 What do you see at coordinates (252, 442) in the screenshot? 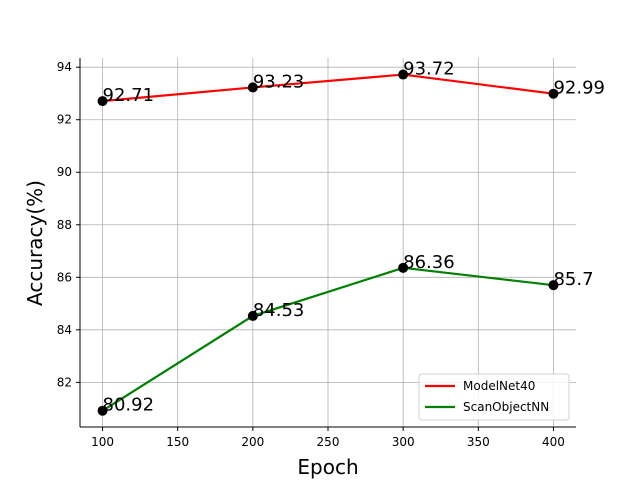
I see `x-tick-label: 200` at bounding box center [252, 442].